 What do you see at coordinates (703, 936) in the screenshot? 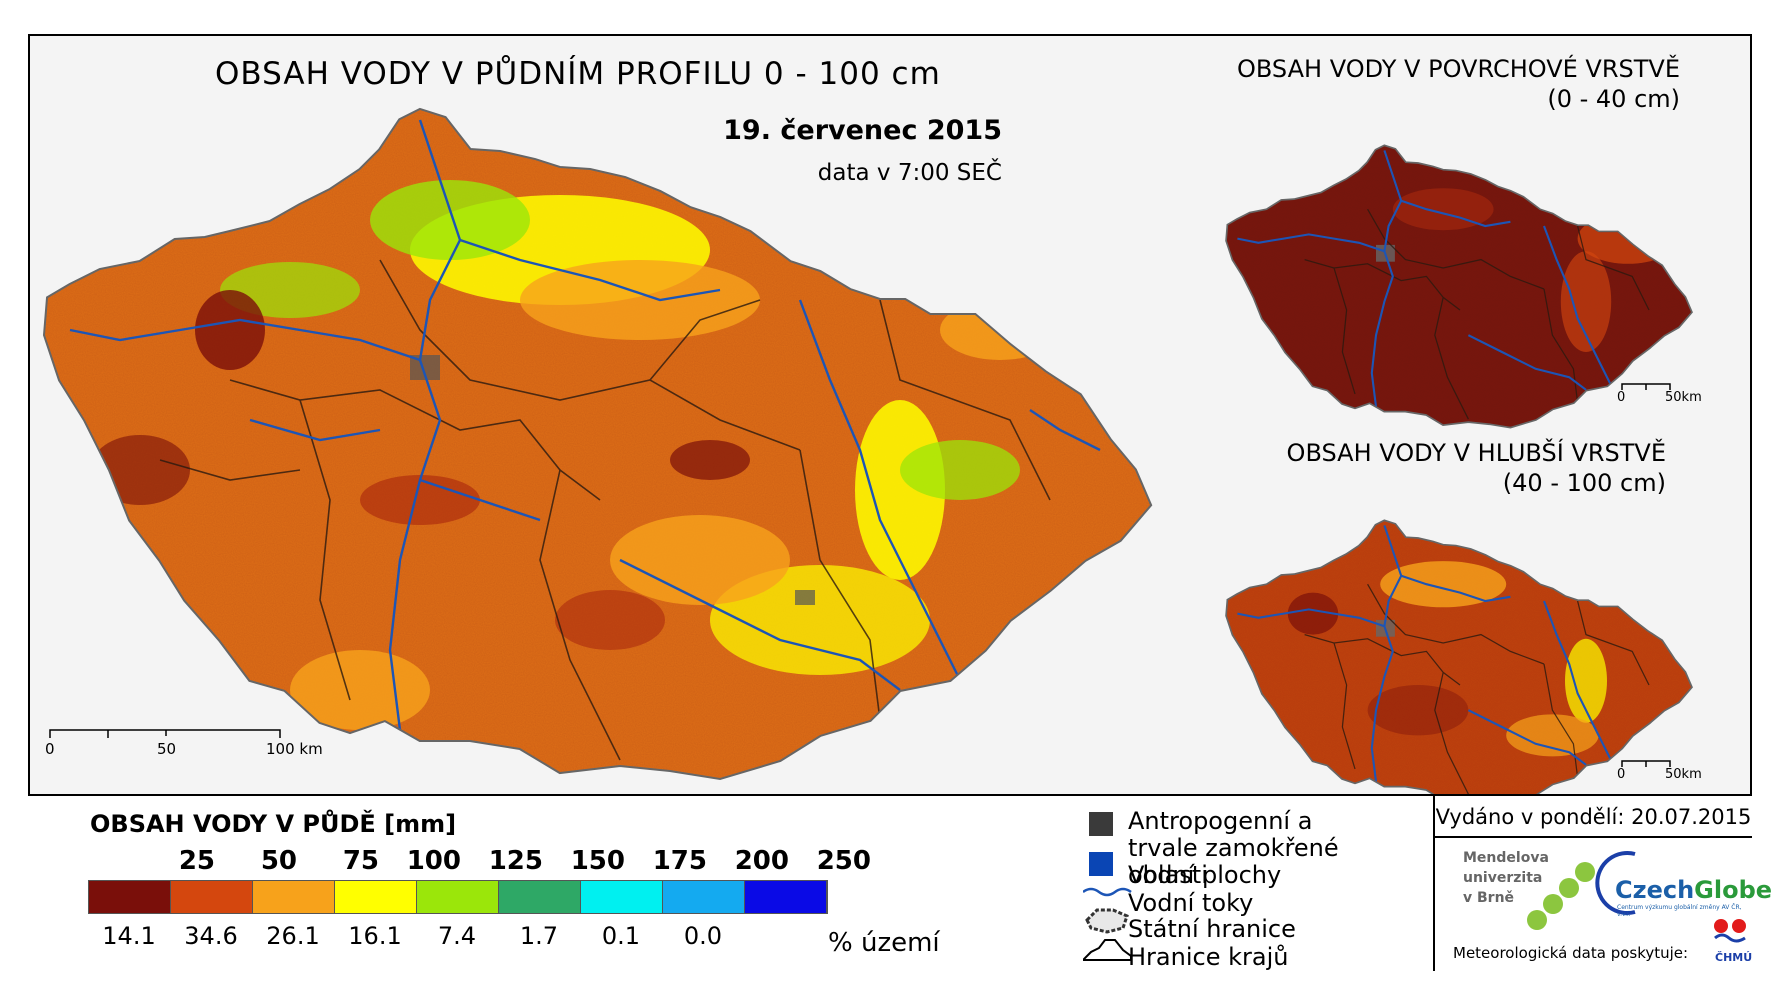
I see `legend-pct-8: 0.0` at bounding box center [703, 936].